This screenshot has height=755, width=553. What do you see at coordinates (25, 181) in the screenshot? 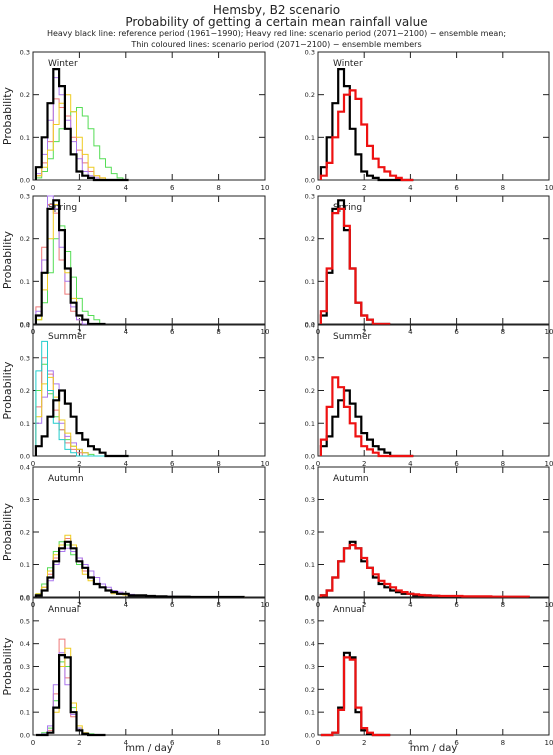
I see `panel-winter-left-ytick-label: 0.0` at bounding box center [25, 181].